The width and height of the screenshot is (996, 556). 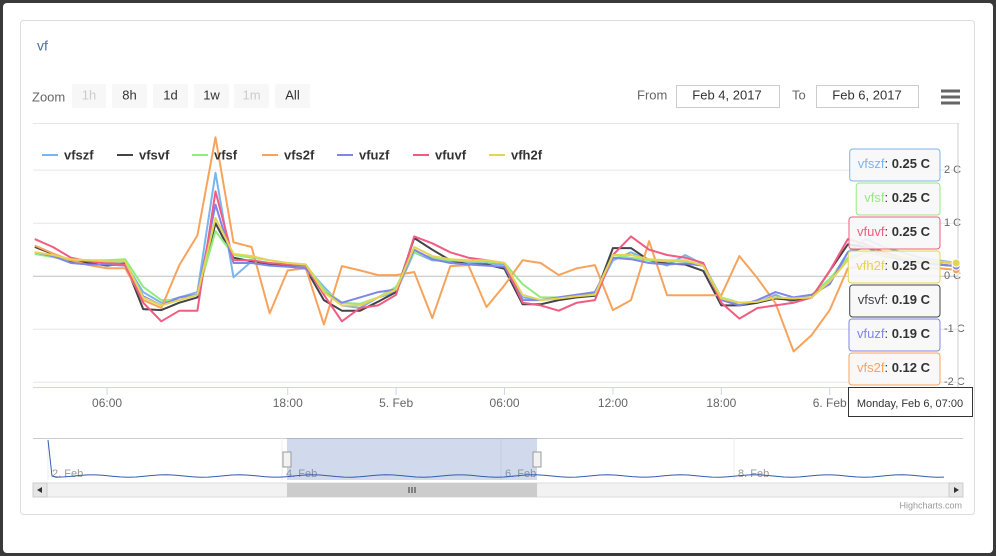 What do you see at coordinates (42, 46) in the screenshot?
I see `chart-title: vf` at bounding box center [42, 46].